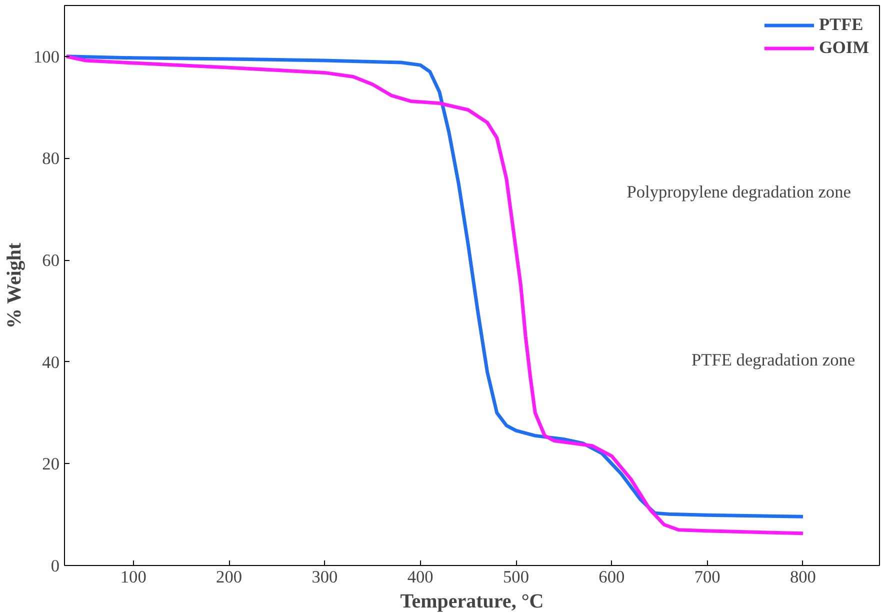 The height and width of the screenshot is (615, 884). Describe the element at coordinates (739, 192) in the screenshot. I see `annotation: Polypropylene degradation zone` at that location.